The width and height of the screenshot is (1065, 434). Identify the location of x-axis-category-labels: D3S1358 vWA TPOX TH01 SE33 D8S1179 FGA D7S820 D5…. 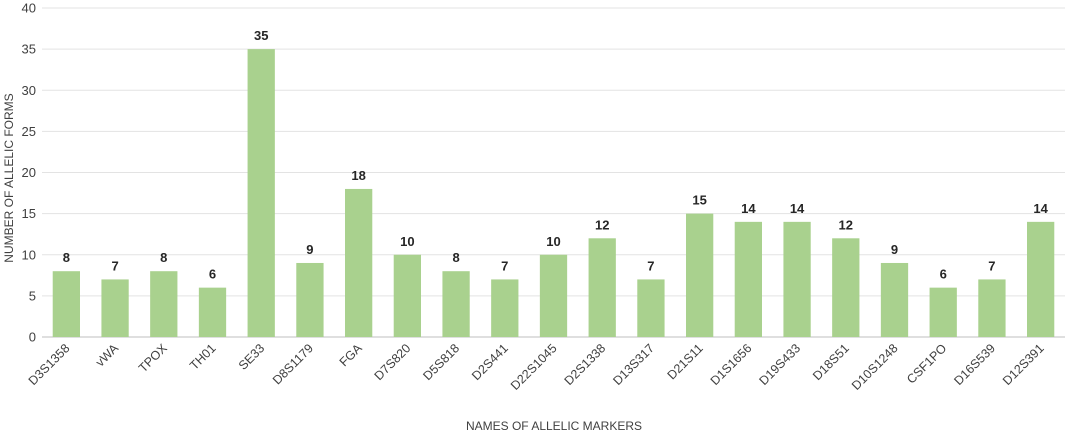
(536, 367).